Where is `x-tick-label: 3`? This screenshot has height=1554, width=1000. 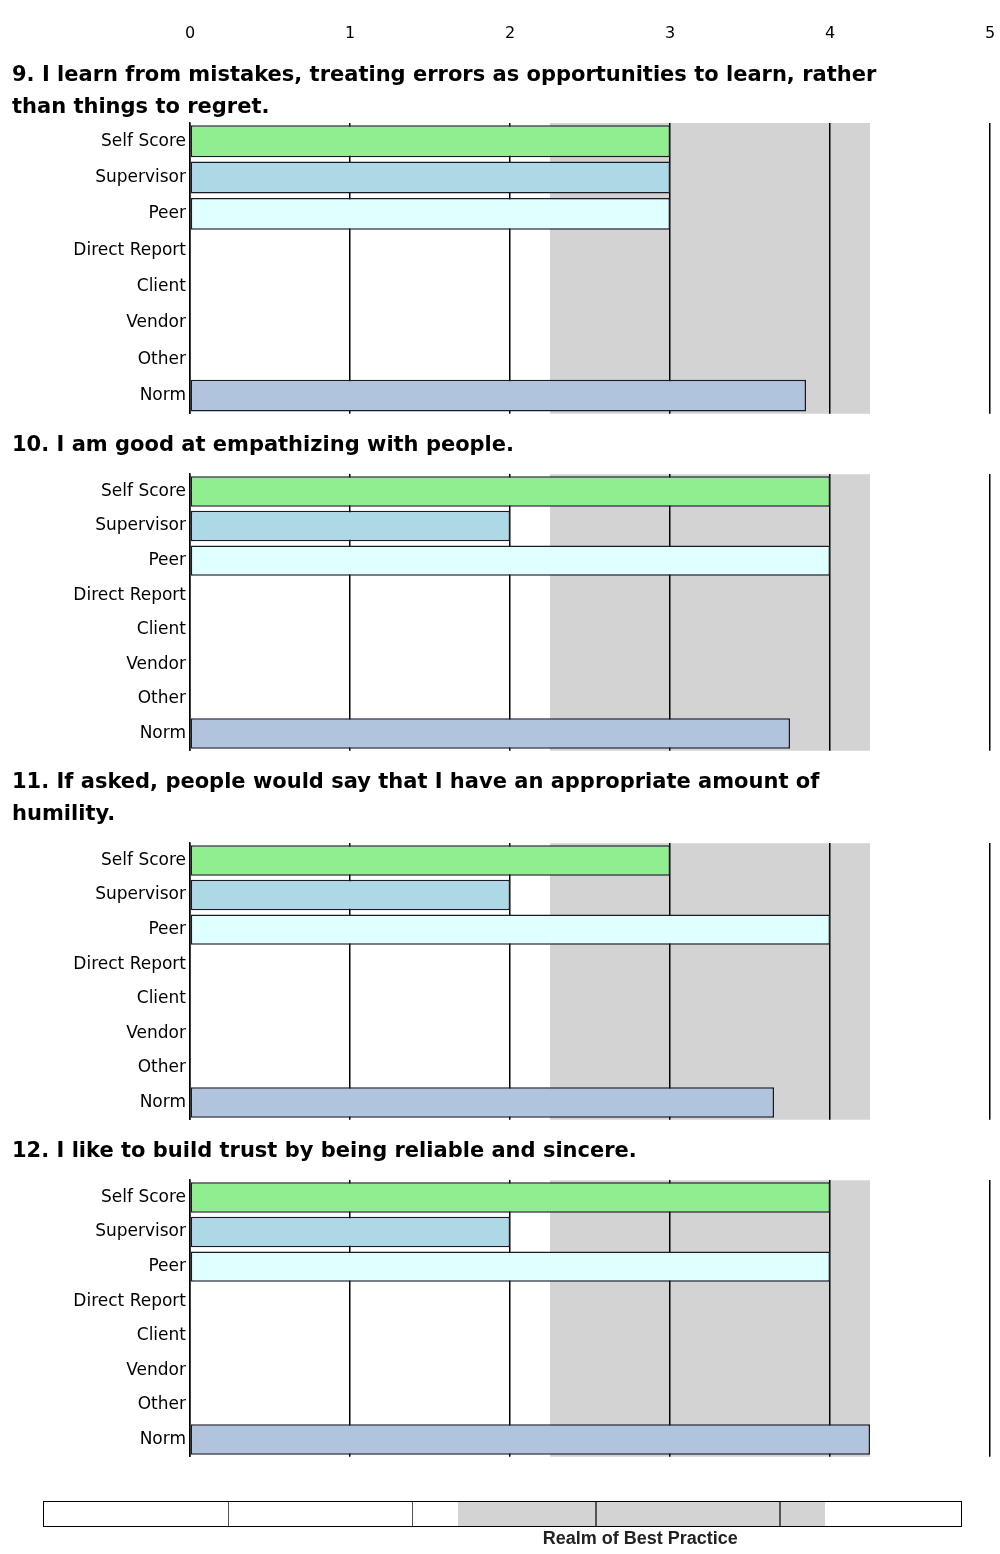
x-tick-label: 3 is located at coordinates (670, 32).